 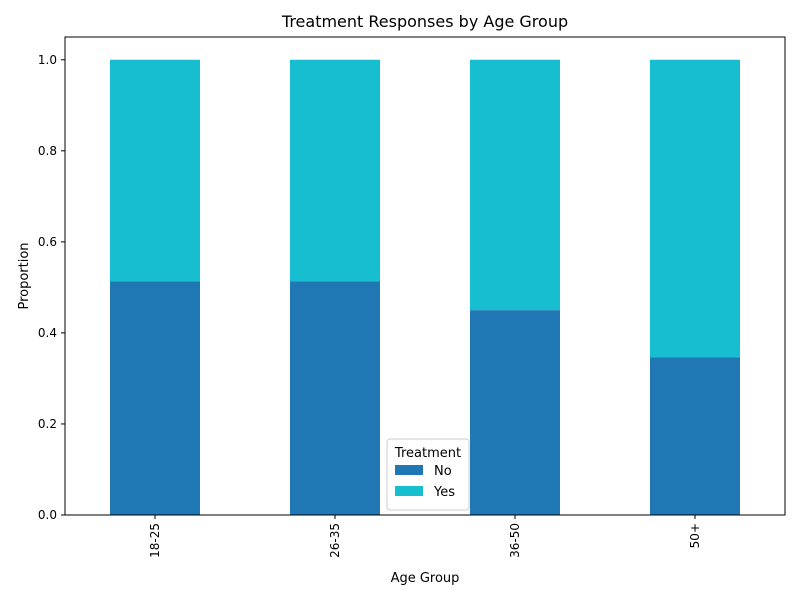 I want to click on x-tick-label: 26-35, so click(x=335, y=540).